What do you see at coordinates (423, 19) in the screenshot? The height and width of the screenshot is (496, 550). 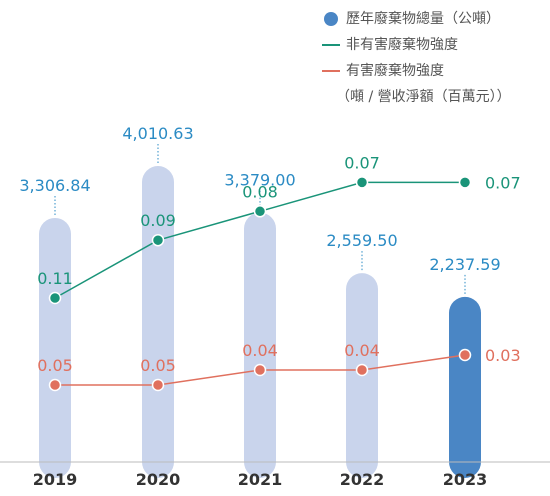 I see `legend-total-label: 歷年廢棄物總量（公噸）` at bounding box center [423, 19].